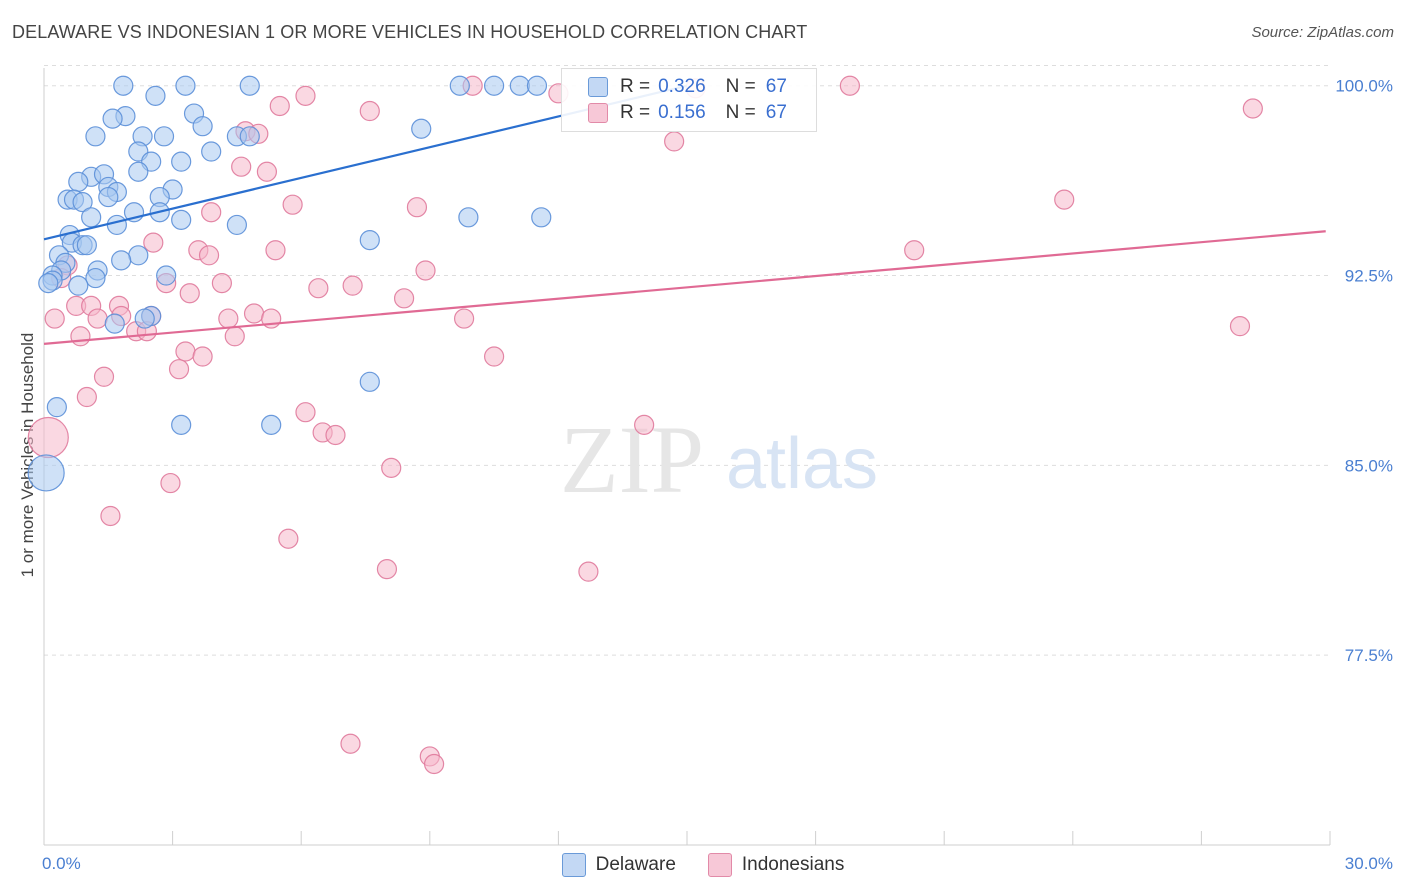 The height and width of the screenshot is (892, 1406). What do you see at coordinates (618, 865) in the screenshot?
I see `legend-item-delaware: Delaware` at bounding box center [618, 865].